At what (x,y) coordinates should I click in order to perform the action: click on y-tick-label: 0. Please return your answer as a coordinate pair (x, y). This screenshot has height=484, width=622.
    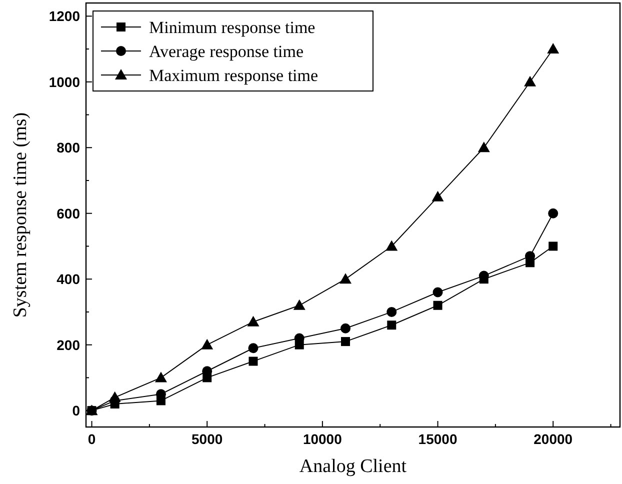
    Looking at the image, I should click on (76, 410).